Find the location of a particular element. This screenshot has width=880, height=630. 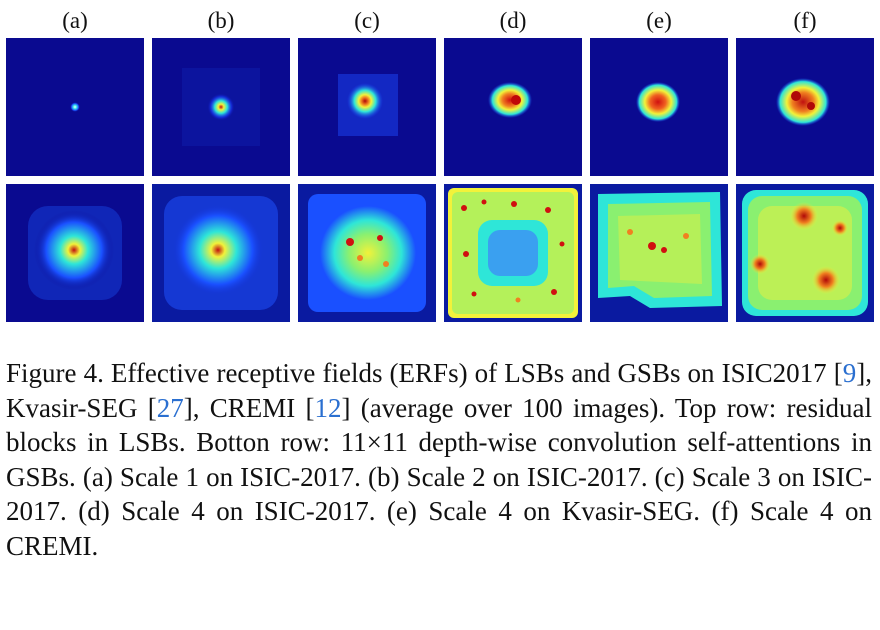

erf-top-d is located at coordinates (513, 107).